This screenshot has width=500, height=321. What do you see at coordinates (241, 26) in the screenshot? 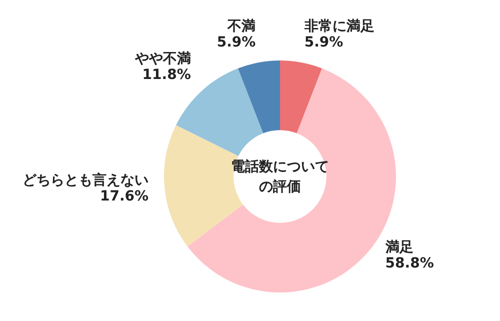
I see `slice-label: 不満` at bounding box center [241, 26].